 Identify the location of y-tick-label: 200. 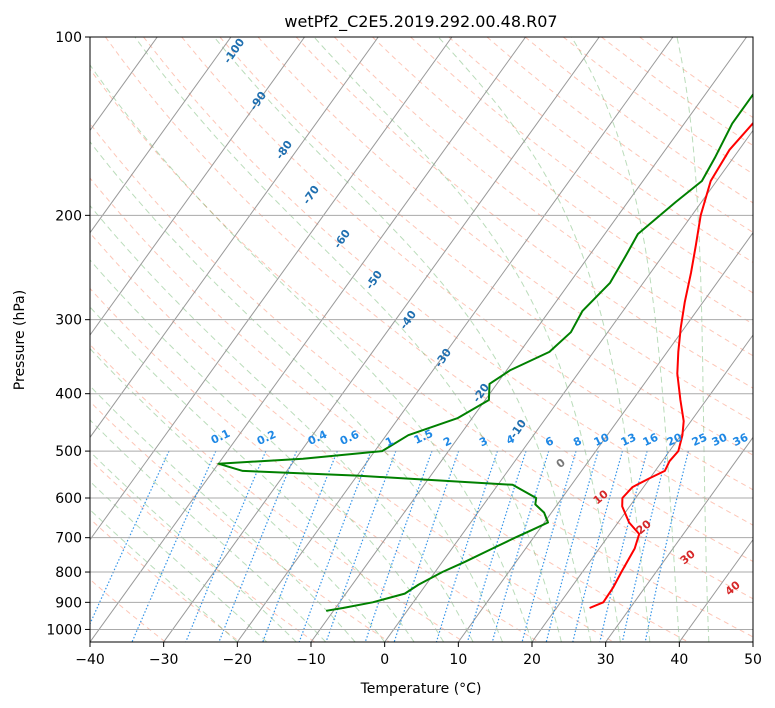
(68, 216).